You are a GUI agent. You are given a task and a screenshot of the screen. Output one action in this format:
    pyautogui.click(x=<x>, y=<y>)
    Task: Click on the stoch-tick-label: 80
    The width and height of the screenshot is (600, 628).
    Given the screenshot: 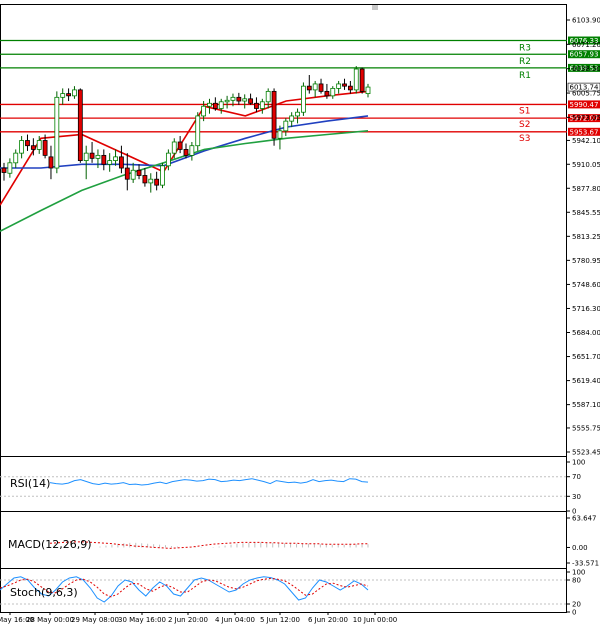 What is the action you would take?
    pyautogui.click(x=576, y=581)
    